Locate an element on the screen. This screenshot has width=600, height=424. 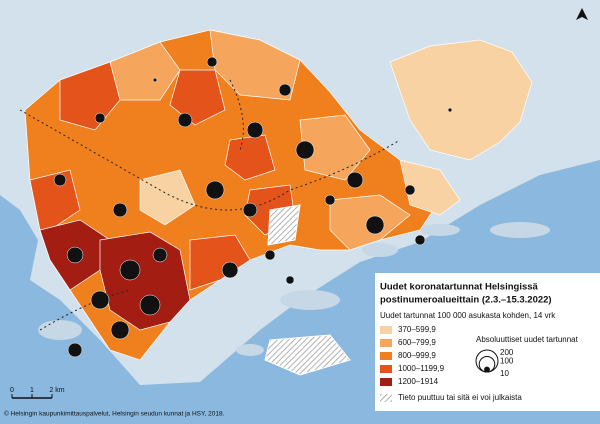
legend-label: 600–799,9 is located at coordinates (417, 342).